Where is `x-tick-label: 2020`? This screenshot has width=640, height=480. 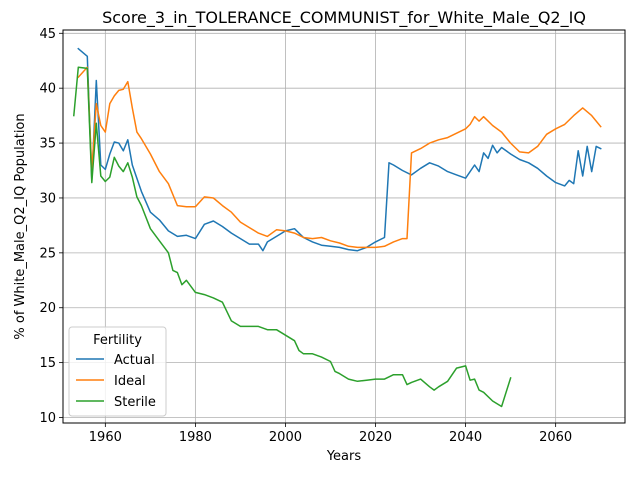 x-tick-label: 2020 is located at coordinates (375, 437).